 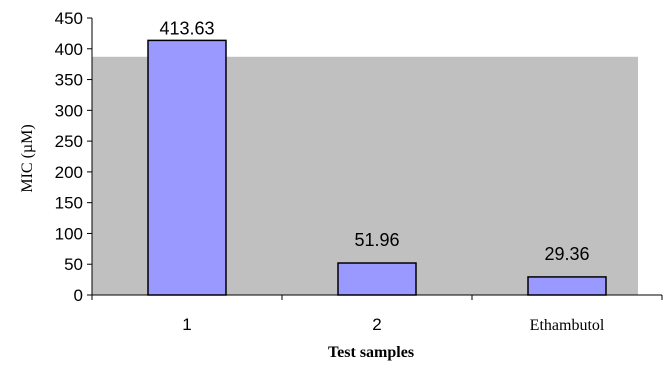 I want to click on y-axis-title: MIC (µM), so click(x=27, y=158).